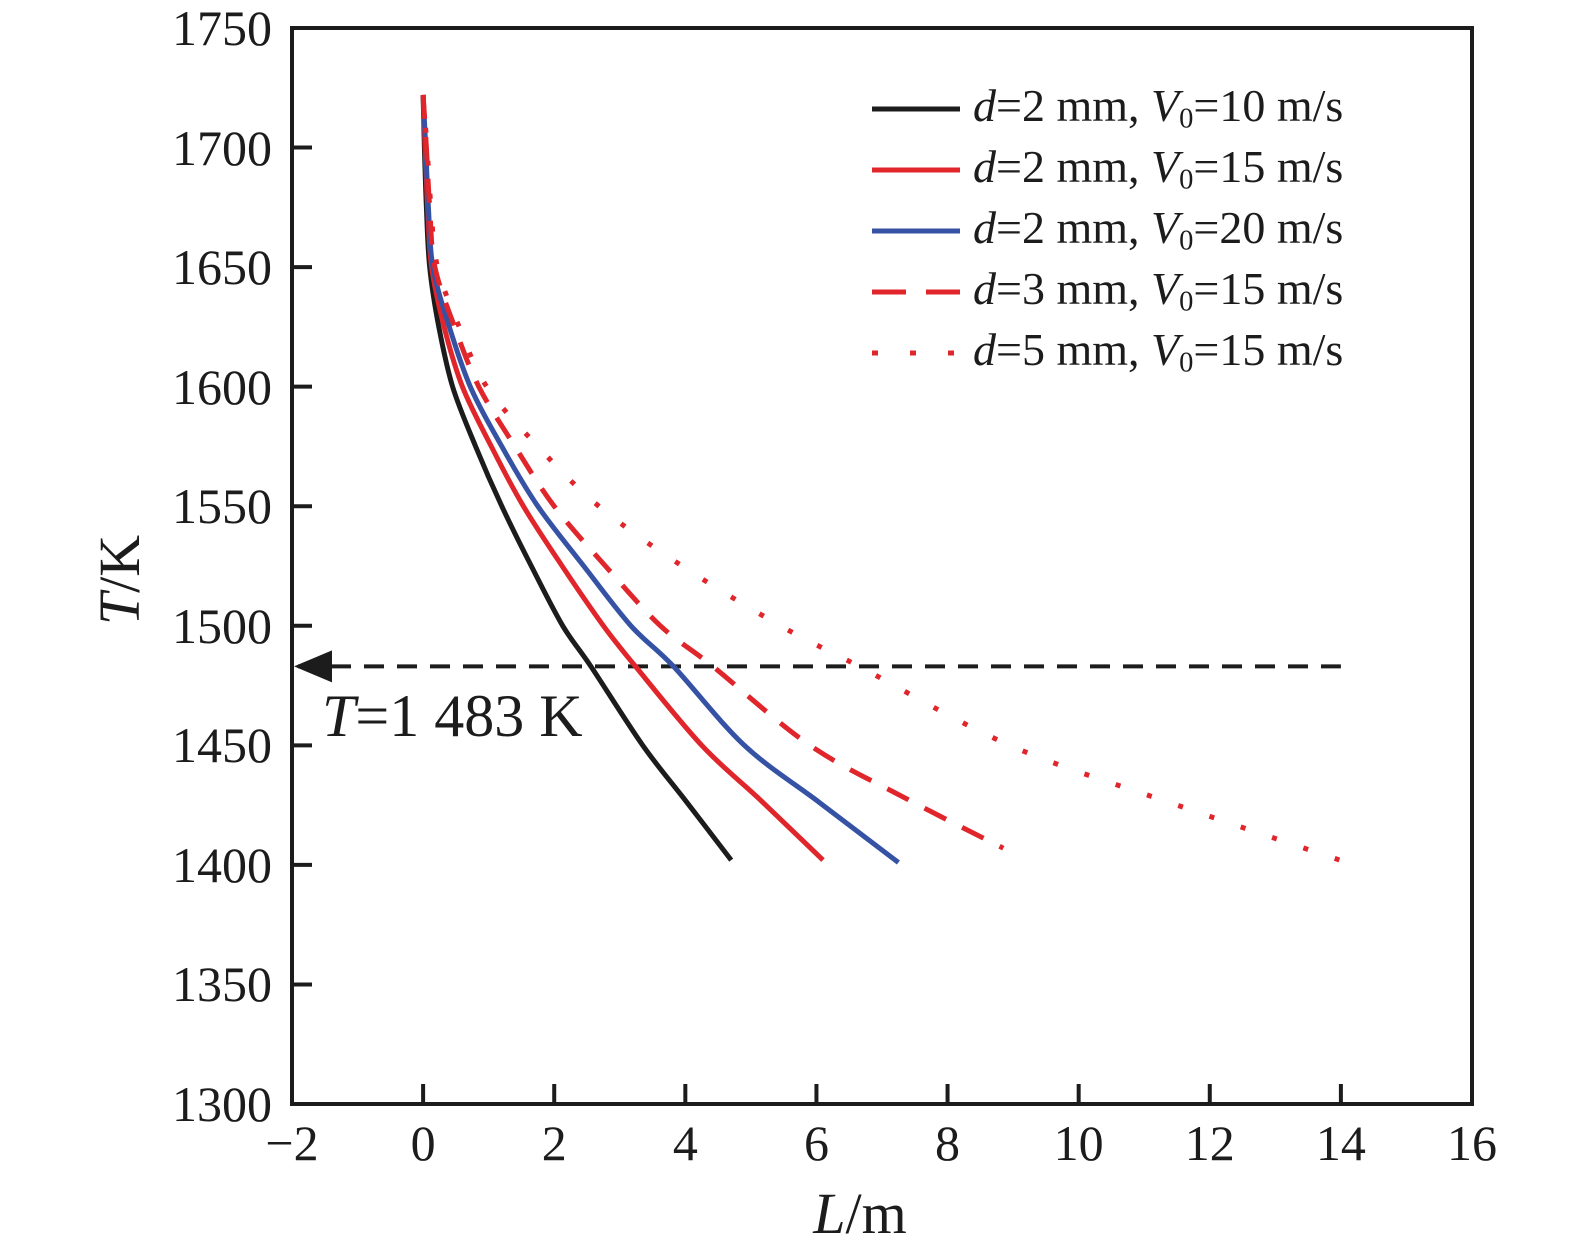 This screenshot has height=1252, width=1575. I want to click on legend-row-0: d=2 mm, V0=10 m/s, so click(1107, 108).